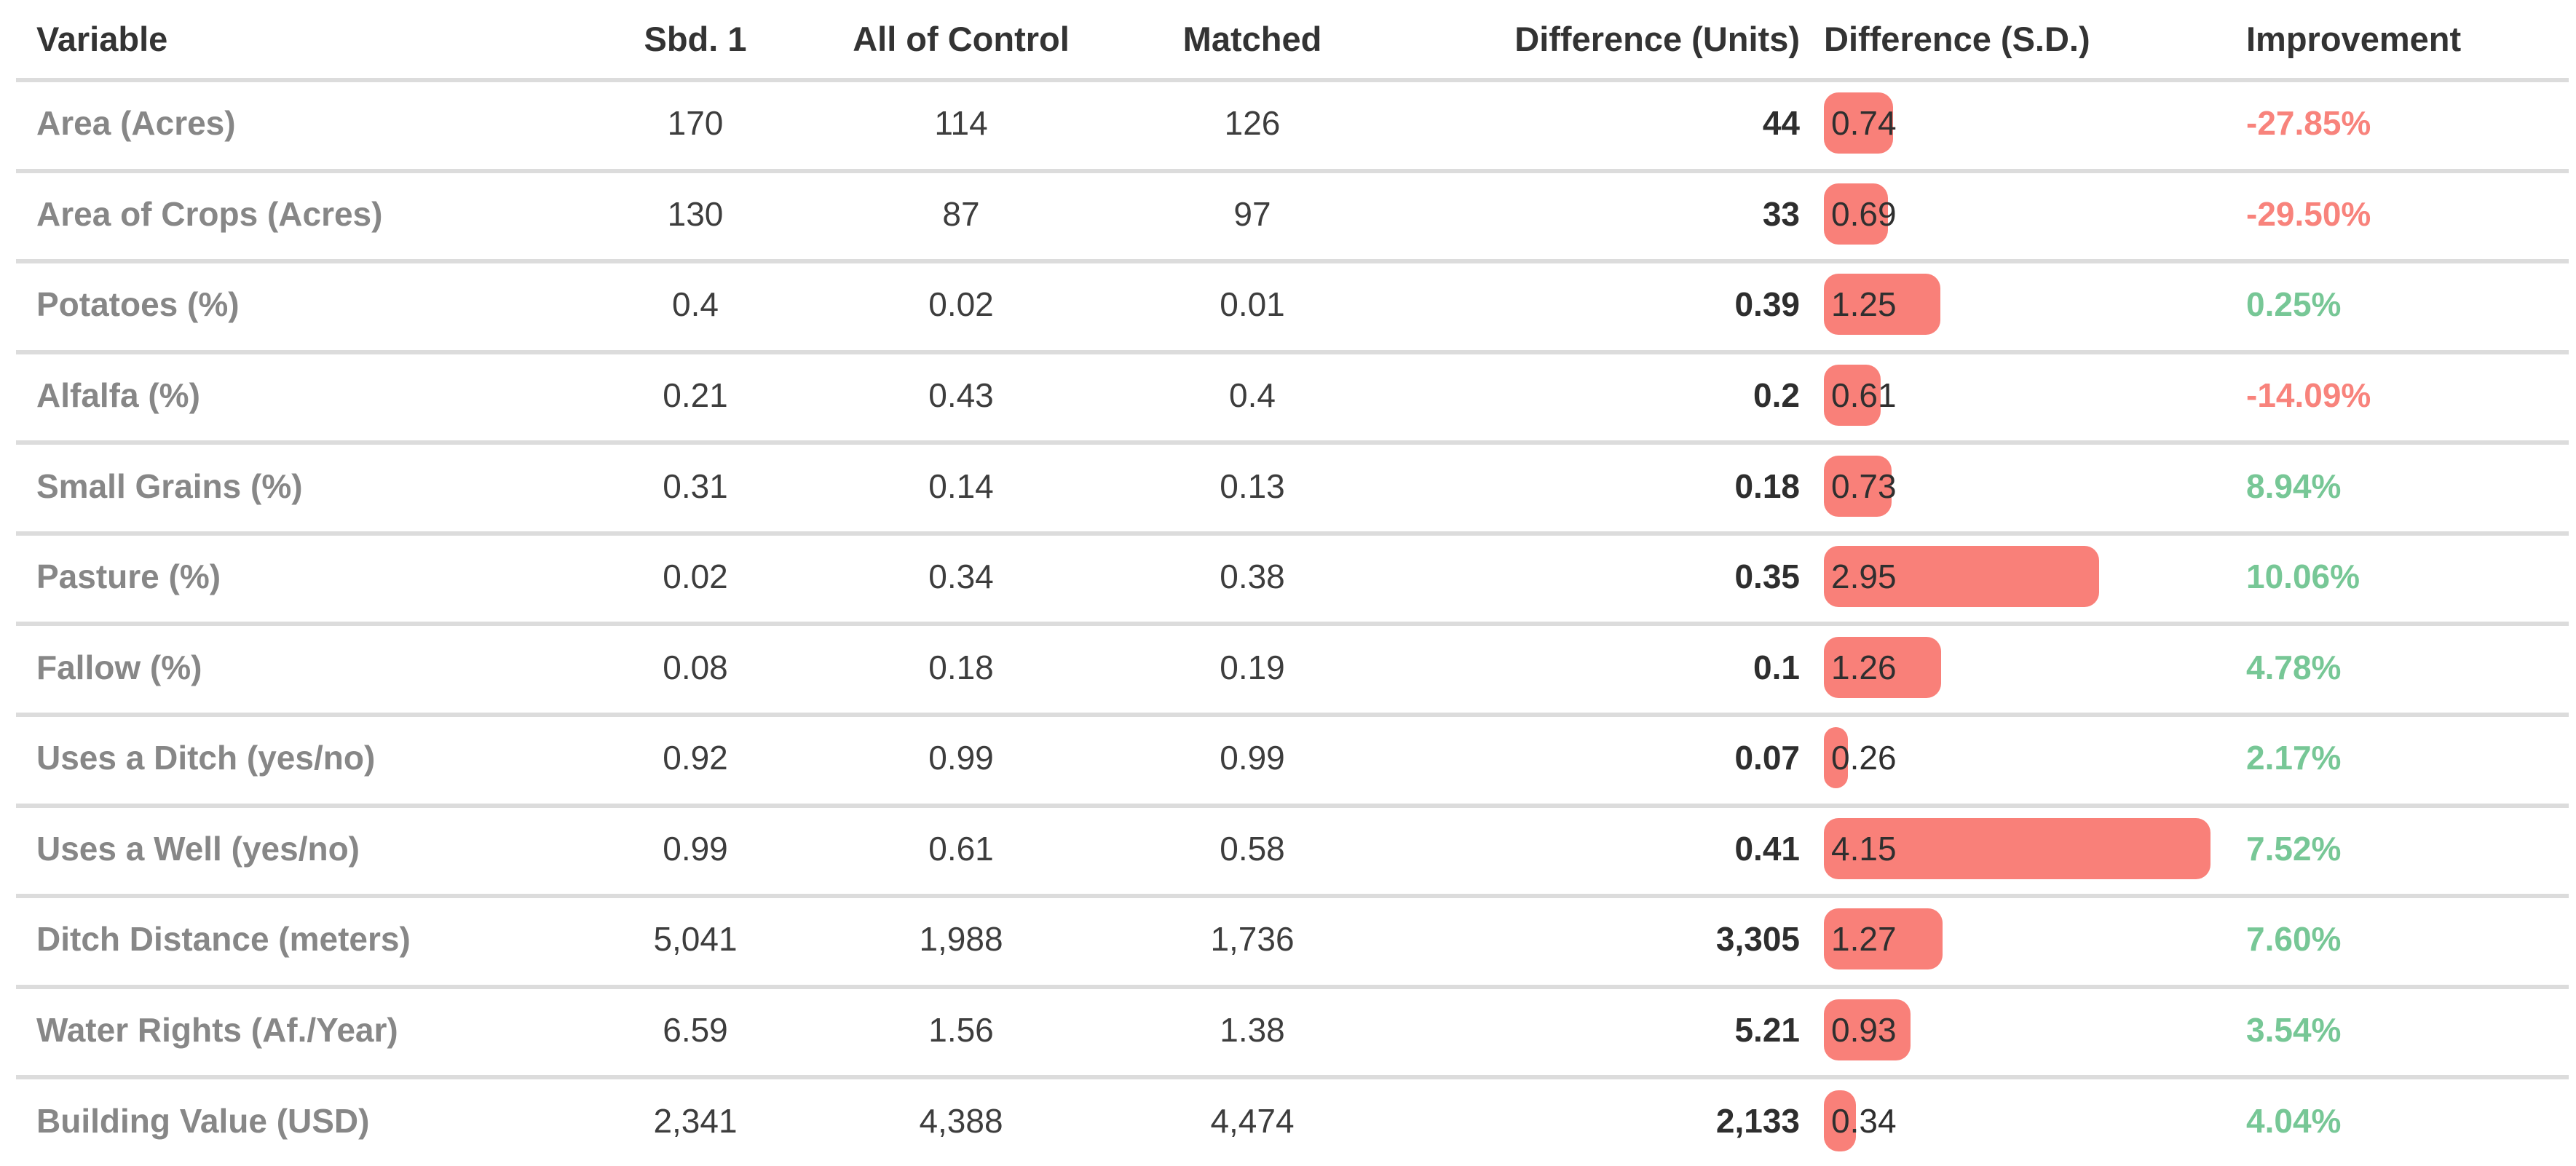 Image resolution: width=2576 pixels, height=1166 pixels. Describe the element at coordinates (1864, 849) in the screenshot. I see `sd-value-label: 4.15` at that location.